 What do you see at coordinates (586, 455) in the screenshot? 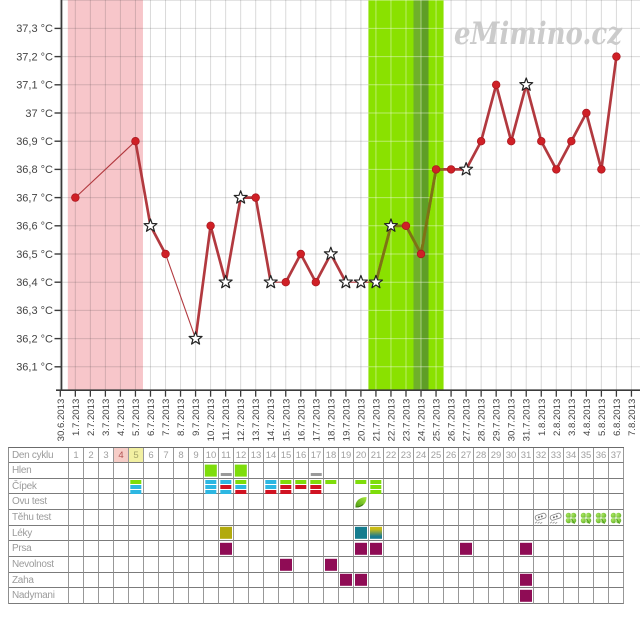
I see `den-cyklu-day-35: 35` at bounding box center [586, 455].